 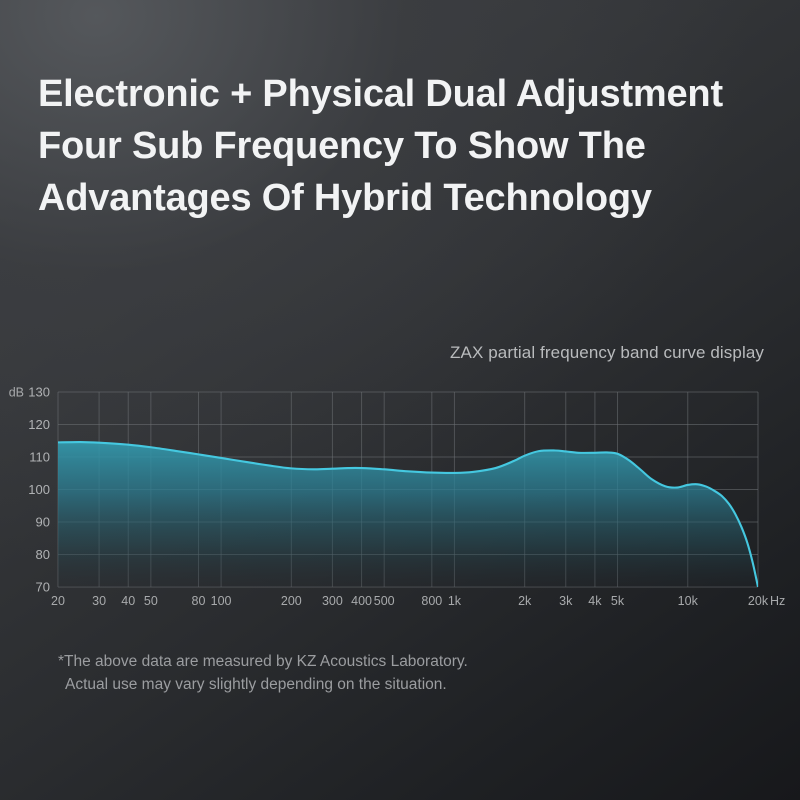 What do you see at coordinates (16, 393) in the screenshot?
I see `y-axis-unit-label: dB` at bounding box center [16, 393].